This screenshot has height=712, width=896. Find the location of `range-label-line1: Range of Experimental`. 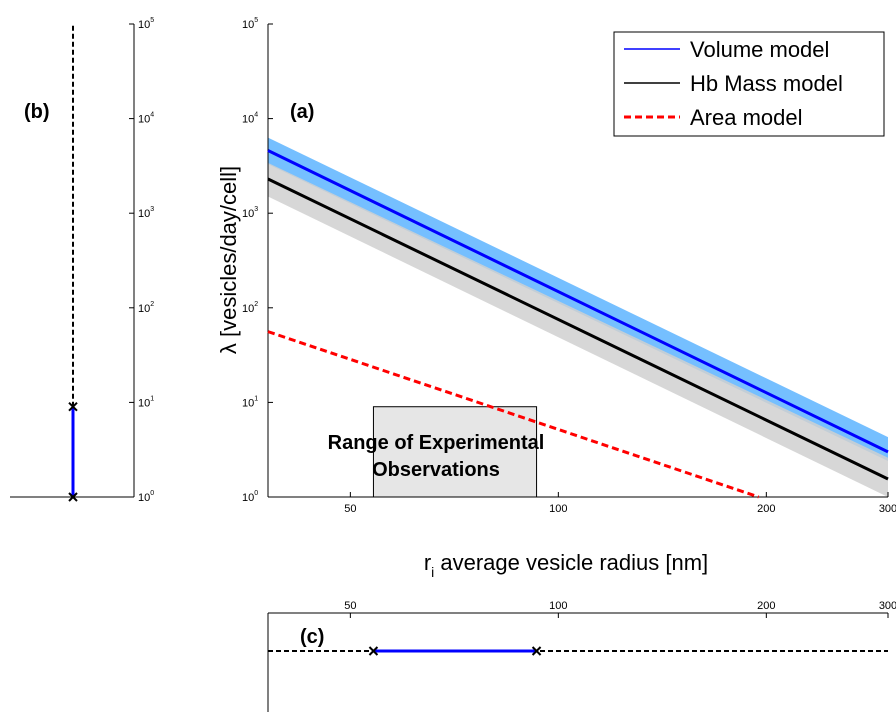

range-label-line1: Range of Experimental is located at coordinates (436, 443).